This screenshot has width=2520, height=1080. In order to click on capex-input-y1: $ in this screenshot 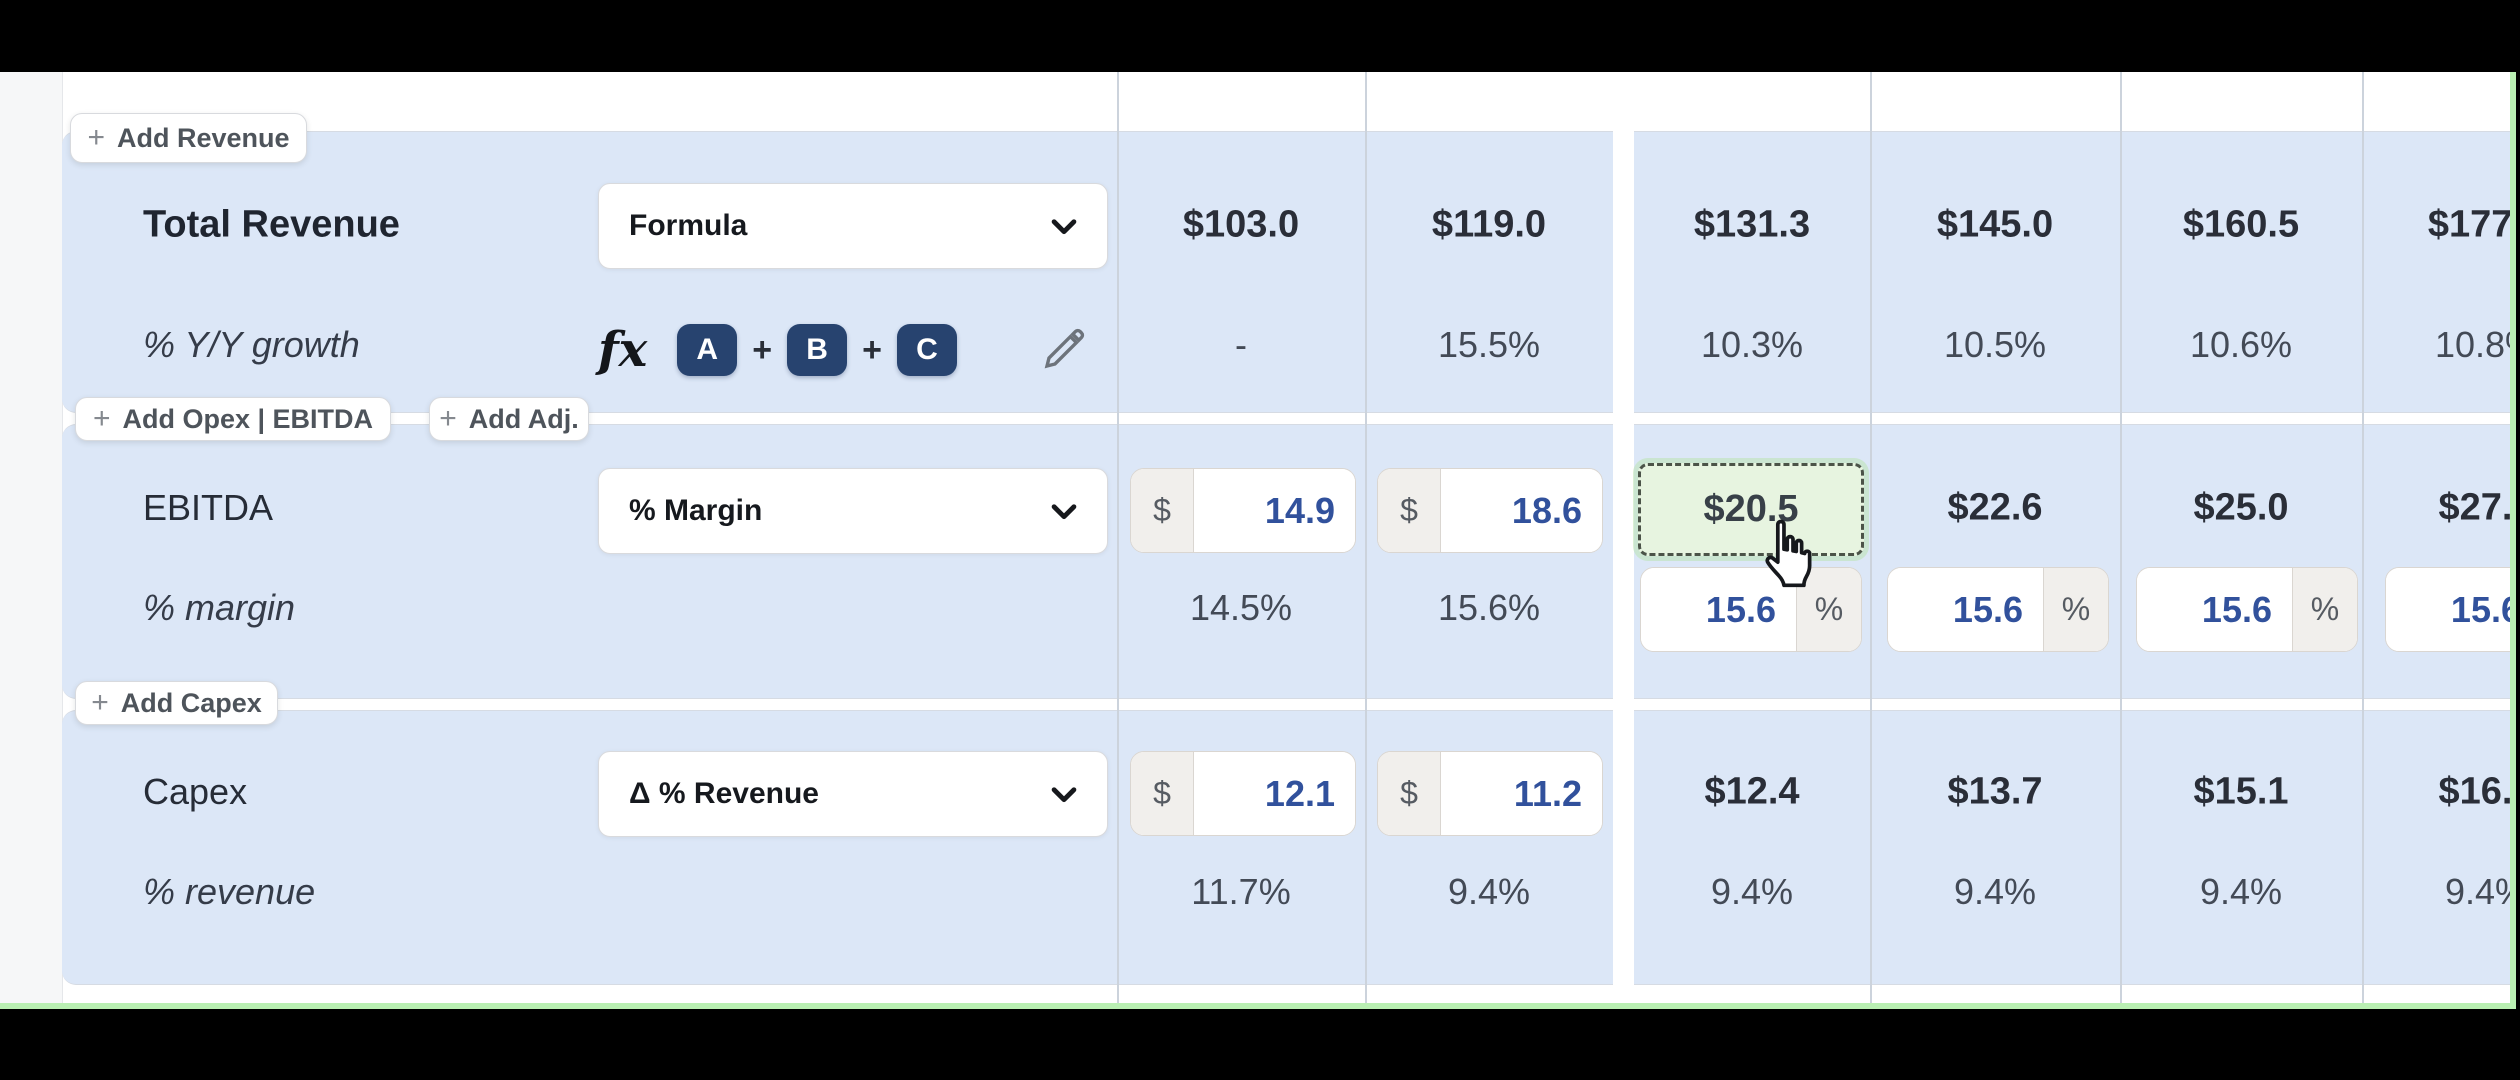, I will do `click(1243, 793)`.